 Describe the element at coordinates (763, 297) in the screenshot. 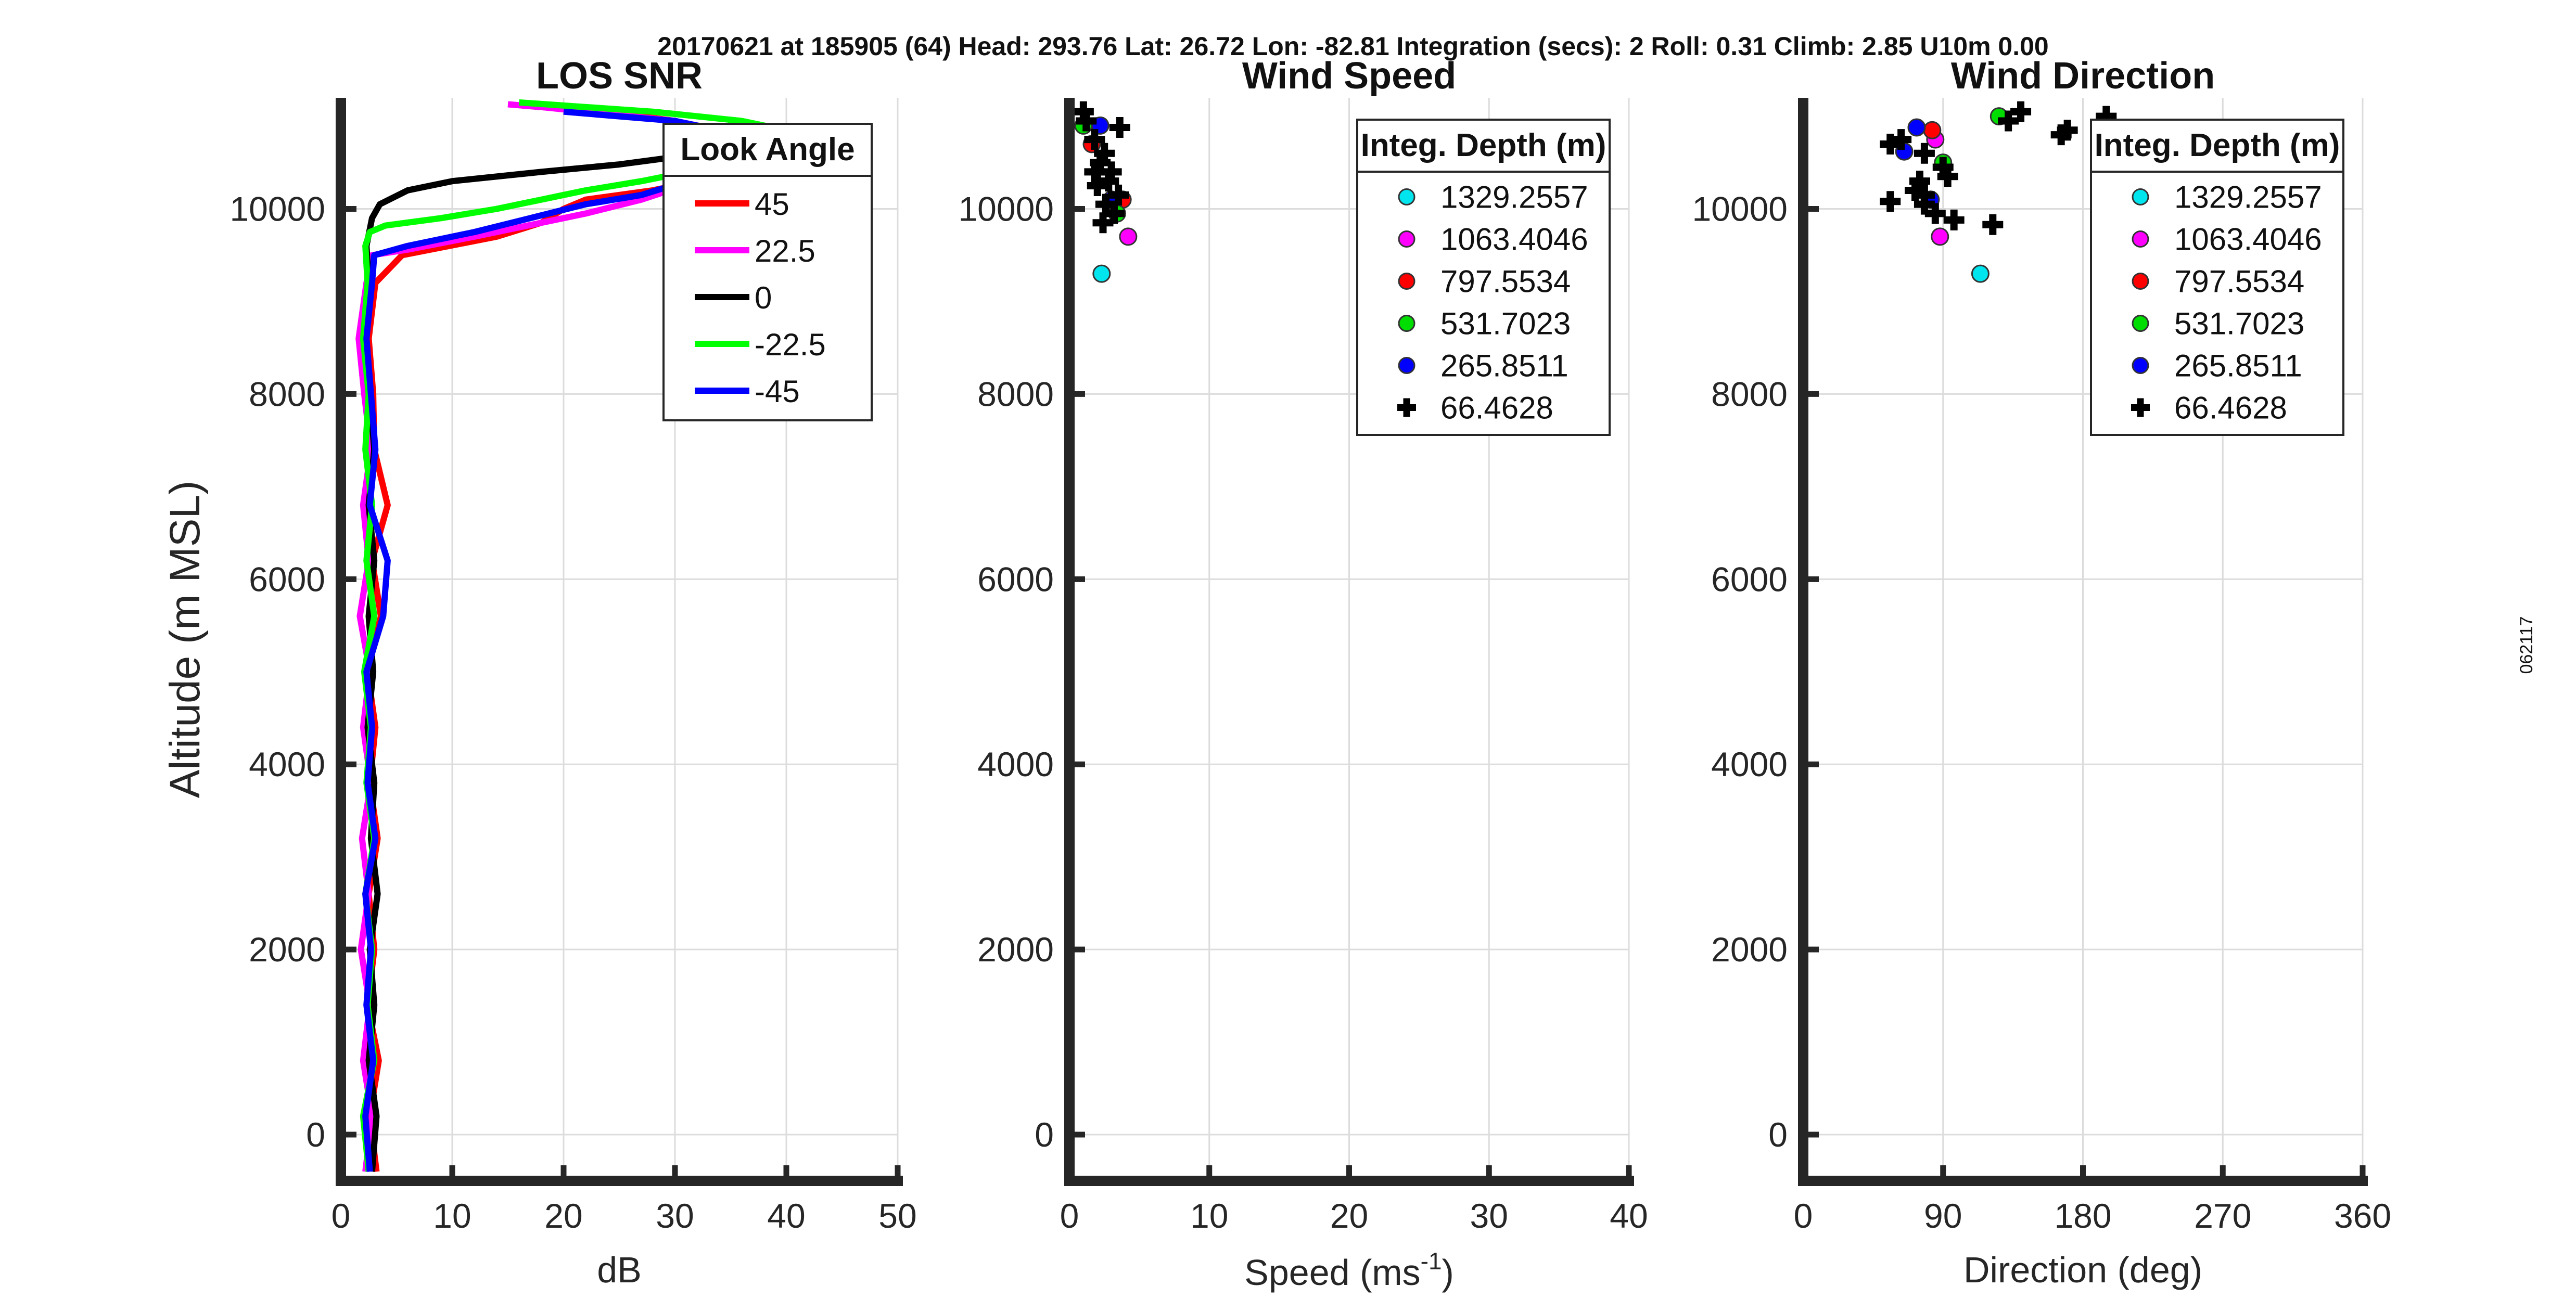

I see `legend-entry: 0` at that location.